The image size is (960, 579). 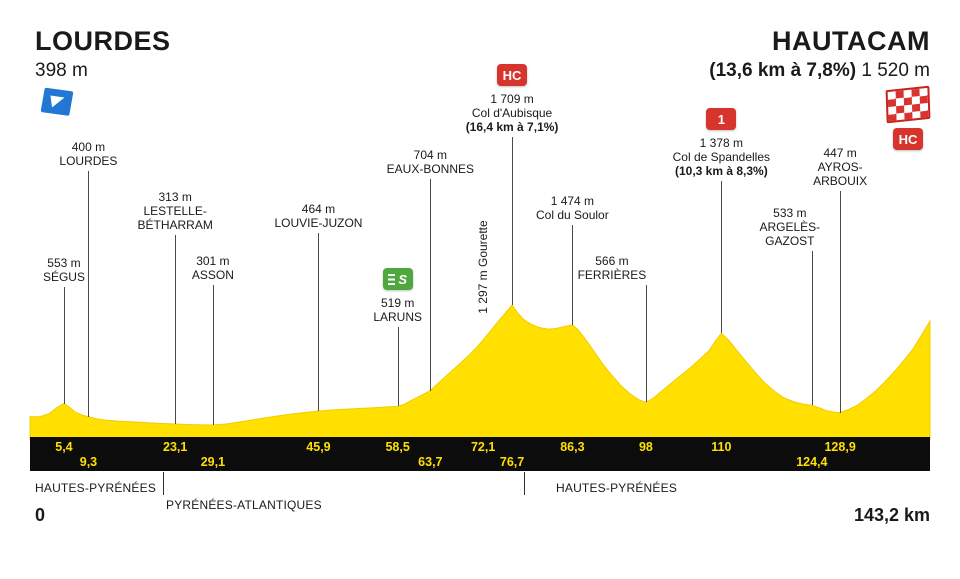 I want to click on km-tick: 23,1, so click(x=175, y=447).